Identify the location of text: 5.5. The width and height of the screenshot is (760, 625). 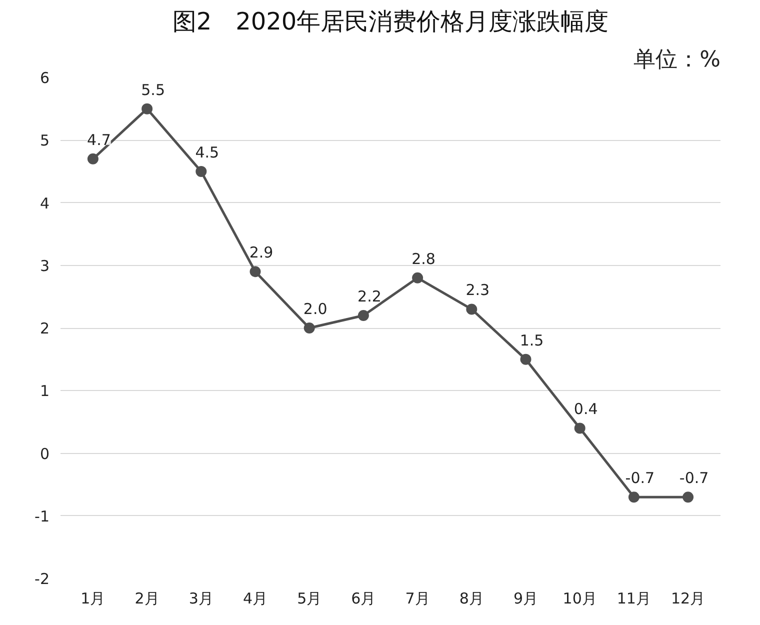
(153, 89).